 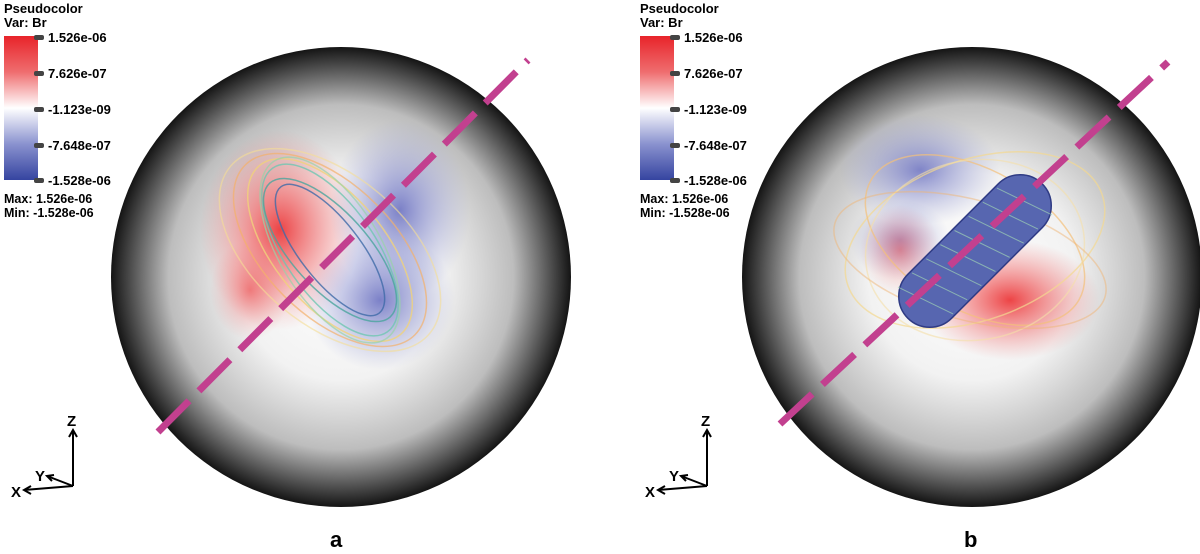 I want to click on legend-variable: Var: Br, so click(x=25, y=22).